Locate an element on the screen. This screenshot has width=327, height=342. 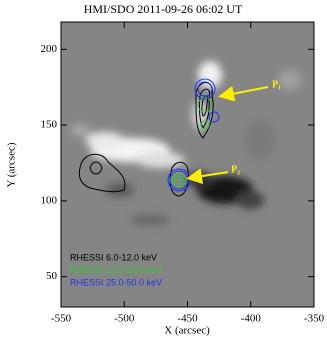
y-tick-label: 200 is located at coordinates (49, 49).